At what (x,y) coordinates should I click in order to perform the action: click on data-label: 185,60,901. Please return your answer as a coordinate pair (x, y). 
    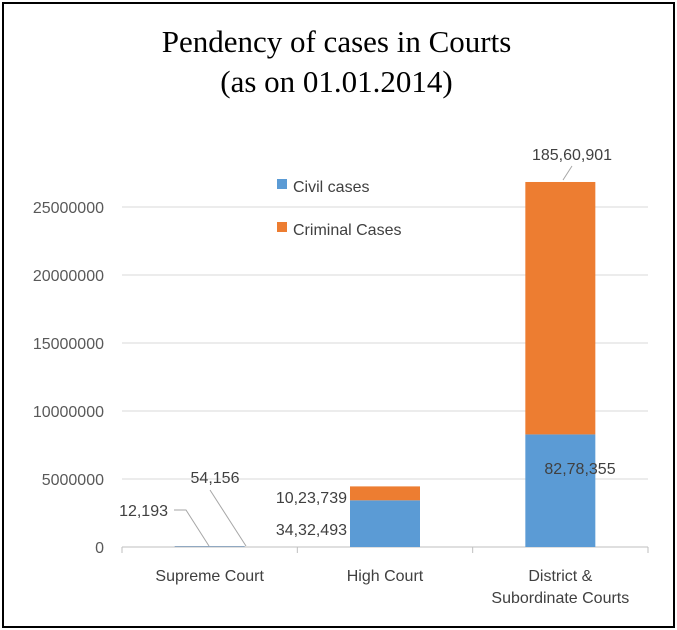
    Looking at the image, I should click on (572, 155).